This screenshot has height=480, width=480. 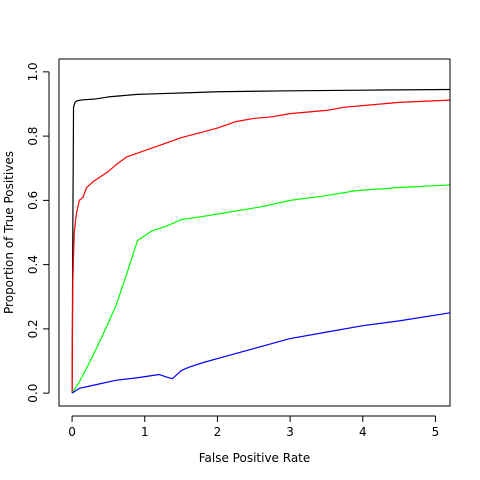 I want to click on y-tick-label: 1.0, so click(x=33, y=71).